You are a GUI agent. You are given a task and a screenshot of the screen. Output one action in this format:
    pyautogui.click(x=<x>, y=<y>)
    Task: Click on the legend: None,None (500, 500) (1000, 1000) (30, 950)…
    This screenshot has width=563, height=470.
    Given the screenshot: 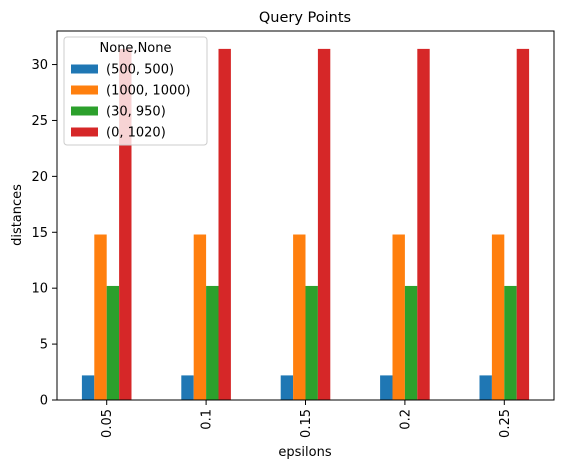 What is the action you would take?
    pyautogui.click(x=135, y=91)
    